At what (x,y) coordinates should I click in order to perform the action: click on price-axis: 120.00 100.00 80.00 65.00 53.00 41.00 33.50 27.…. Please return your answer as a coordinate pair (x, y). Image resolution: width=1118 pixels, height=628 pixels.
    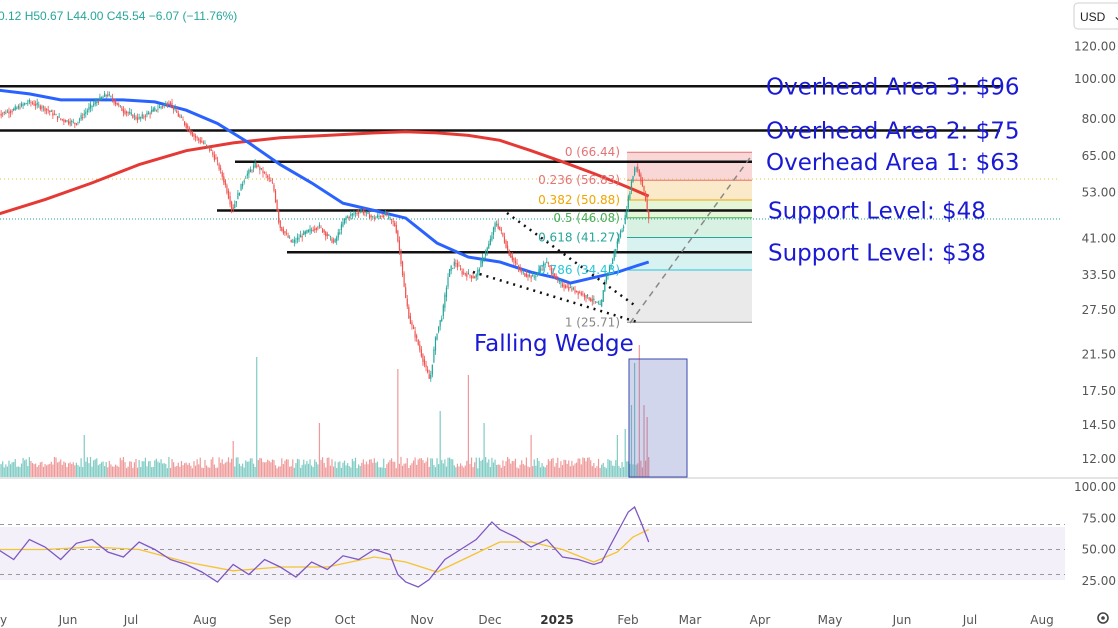
    Looking at the image, I should click on (1095, 252).